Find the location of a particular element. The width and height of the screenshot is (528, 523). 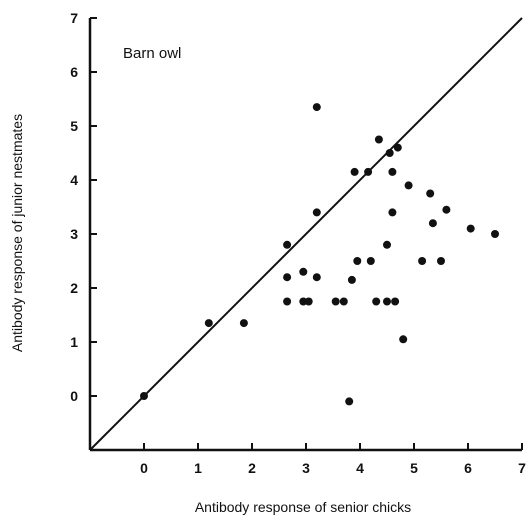

y-tick-label-7: 7 is located at coordinates (74, 18).